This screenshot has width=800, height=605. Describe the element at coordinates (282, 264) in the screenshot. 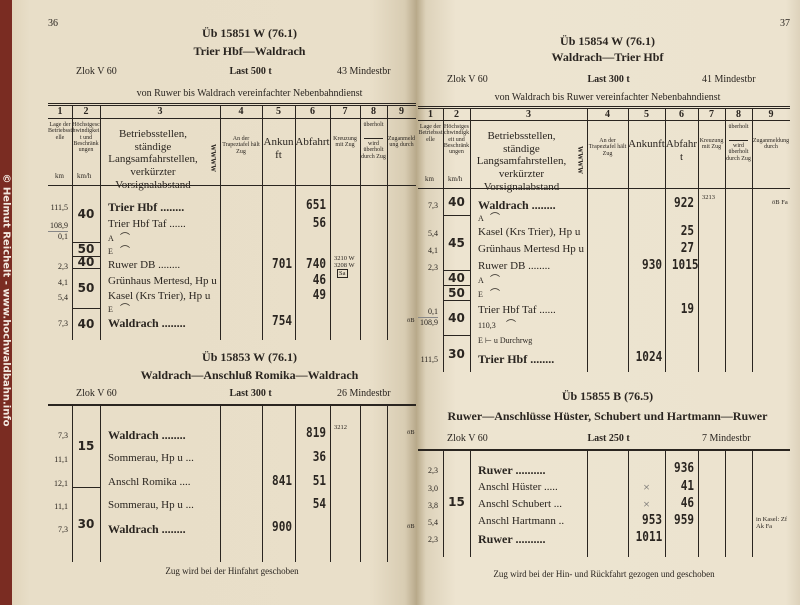

I see `arrival-time: 701` at that location.